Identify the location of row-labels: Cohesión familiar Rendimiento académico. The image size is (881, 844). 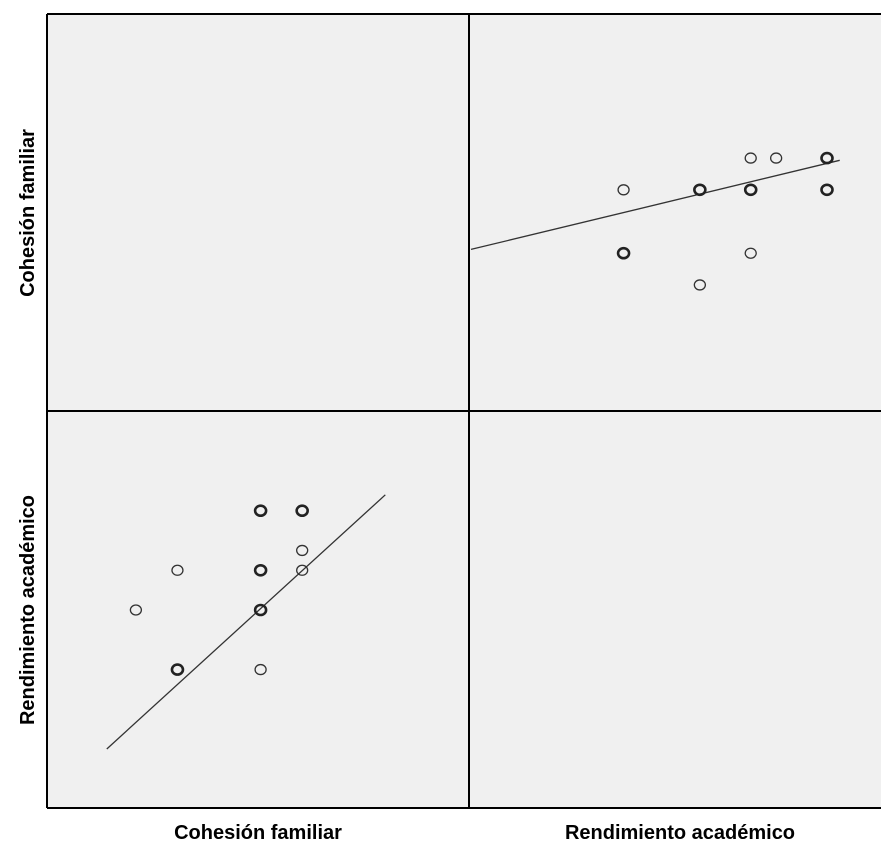
(28, 427).